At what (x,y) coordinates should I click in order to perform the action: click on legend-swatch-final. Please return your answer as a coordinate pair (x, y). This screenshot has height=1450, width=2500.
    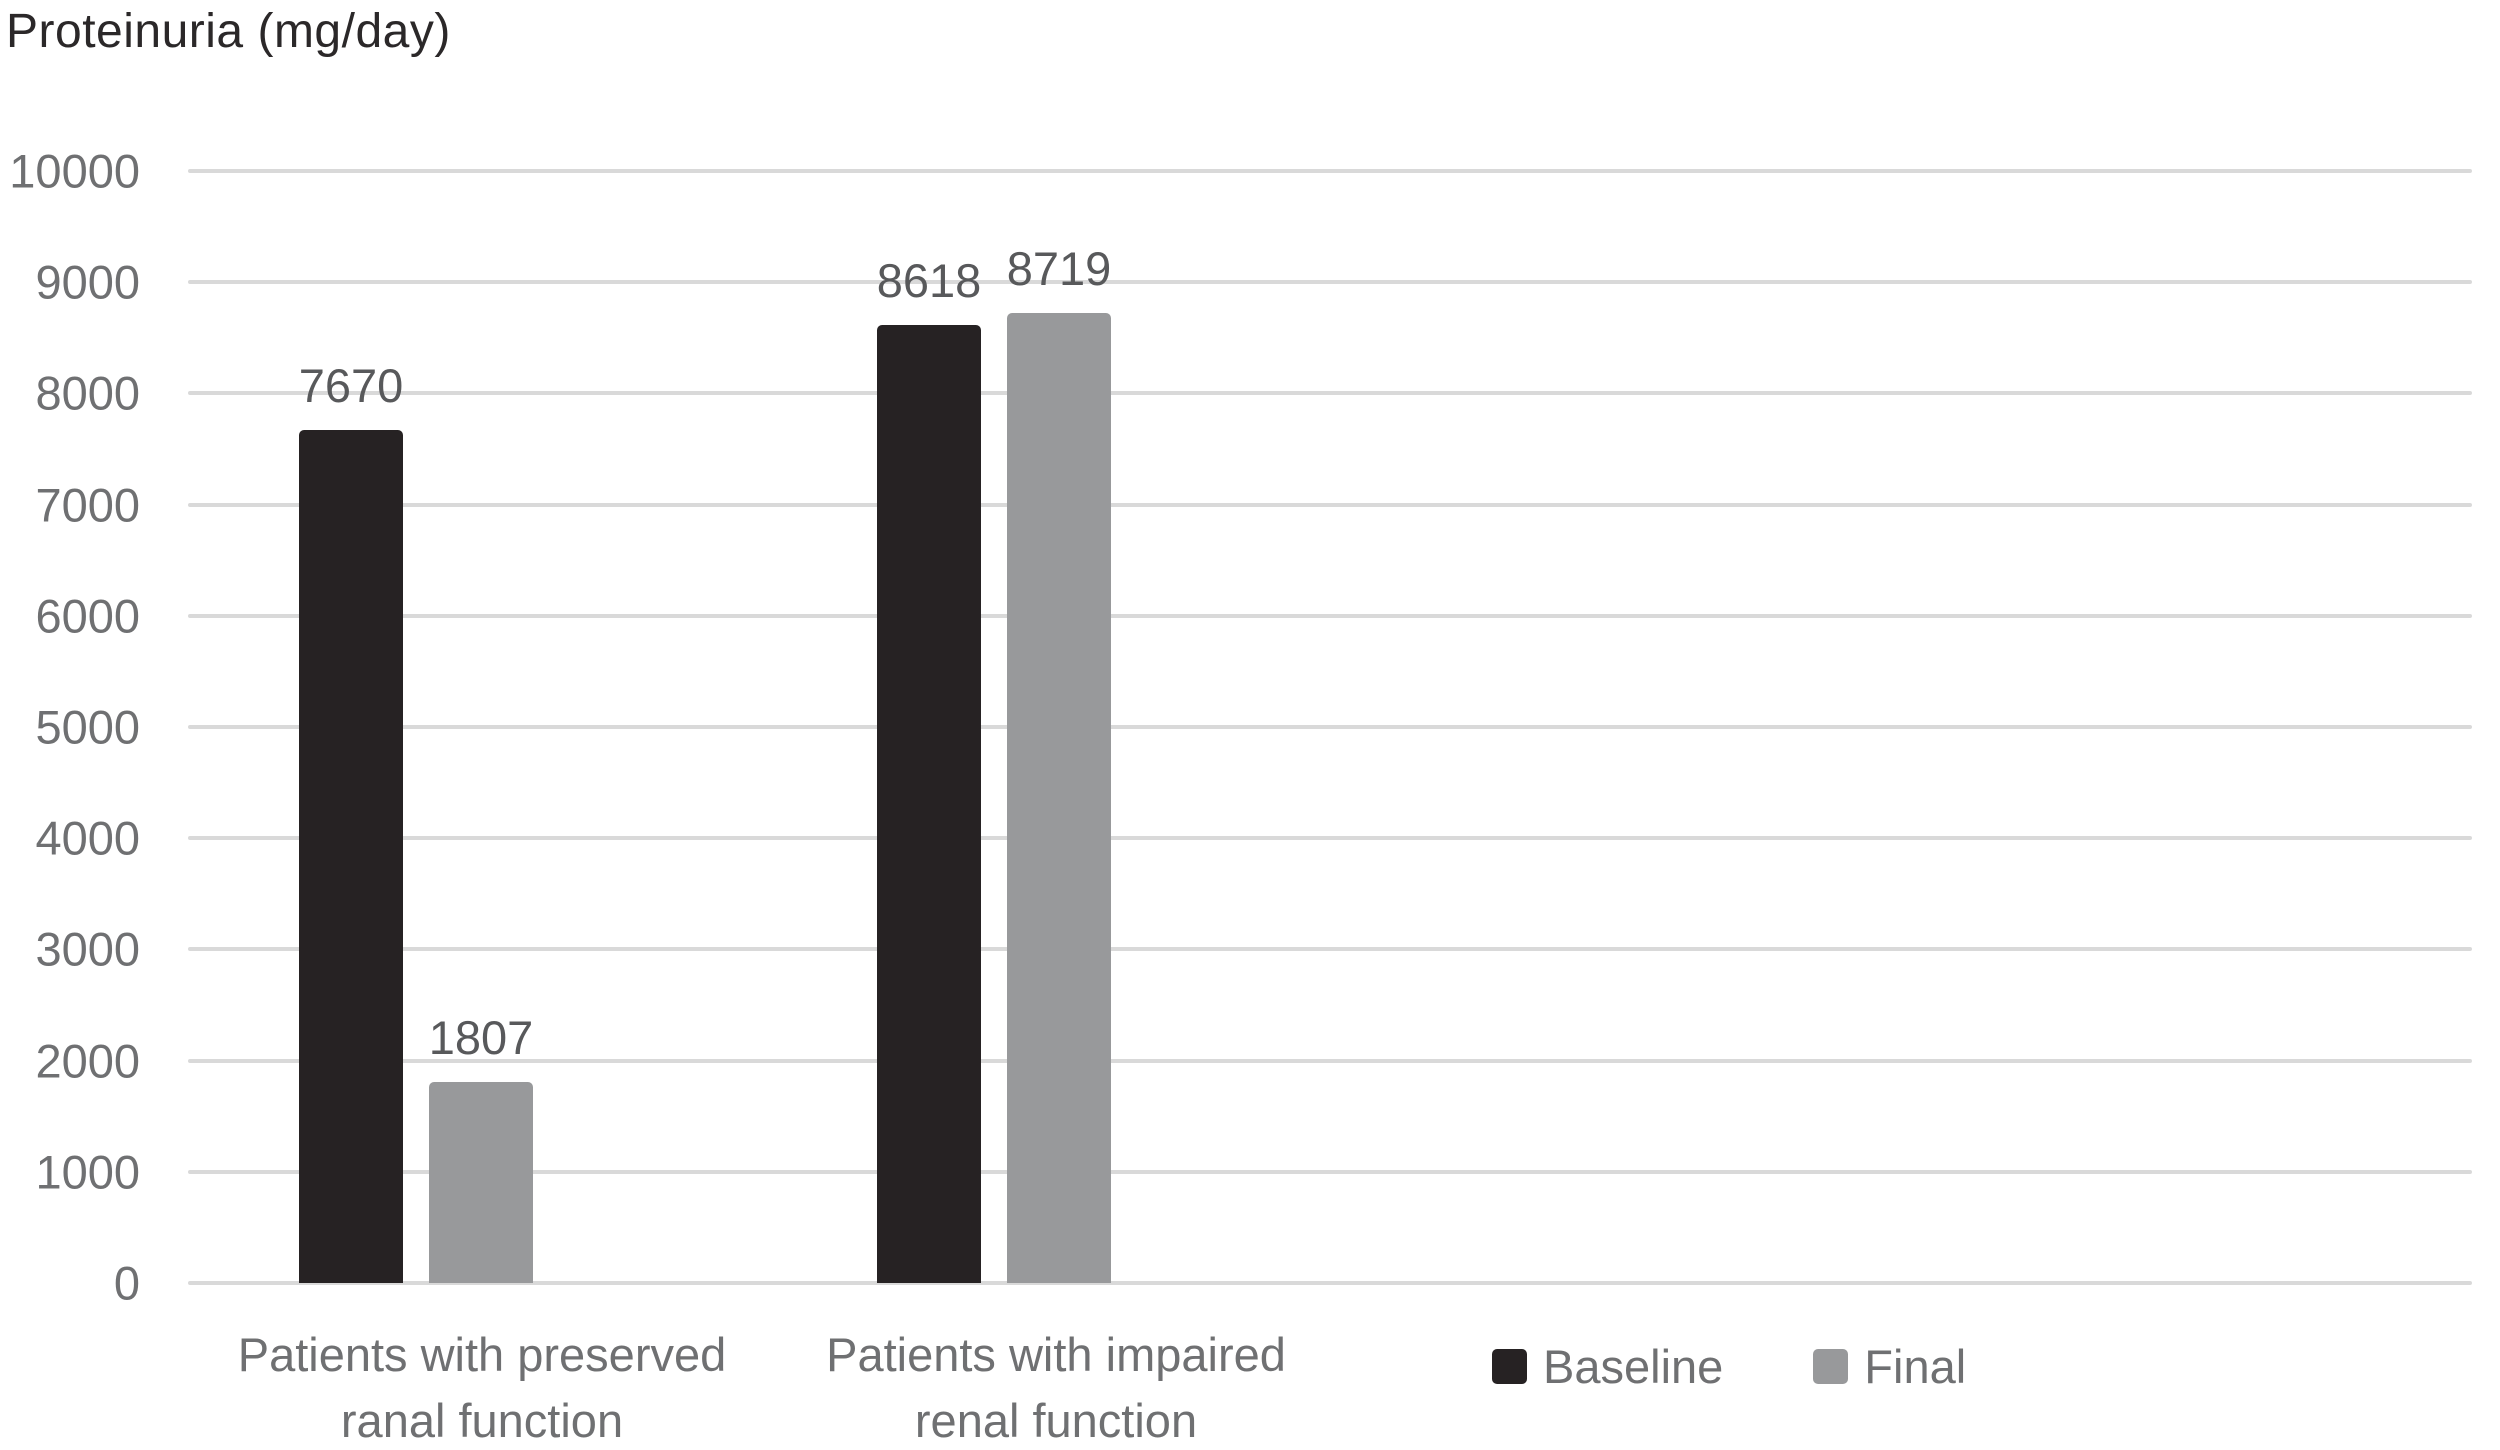
    Looking at the image, I should click on (1831, 1366).